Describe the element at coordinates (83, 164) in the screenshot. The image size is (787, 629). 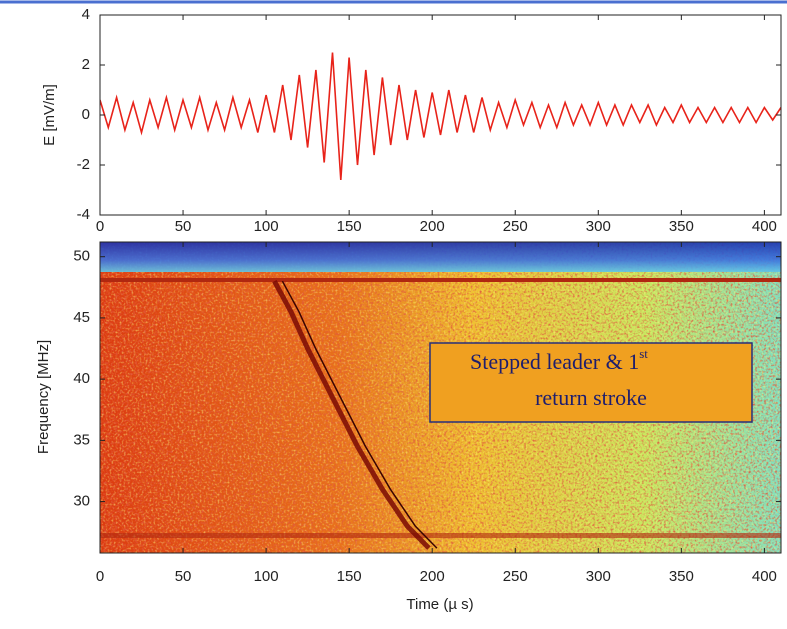
I see `y-tick-label: -2` at that location.